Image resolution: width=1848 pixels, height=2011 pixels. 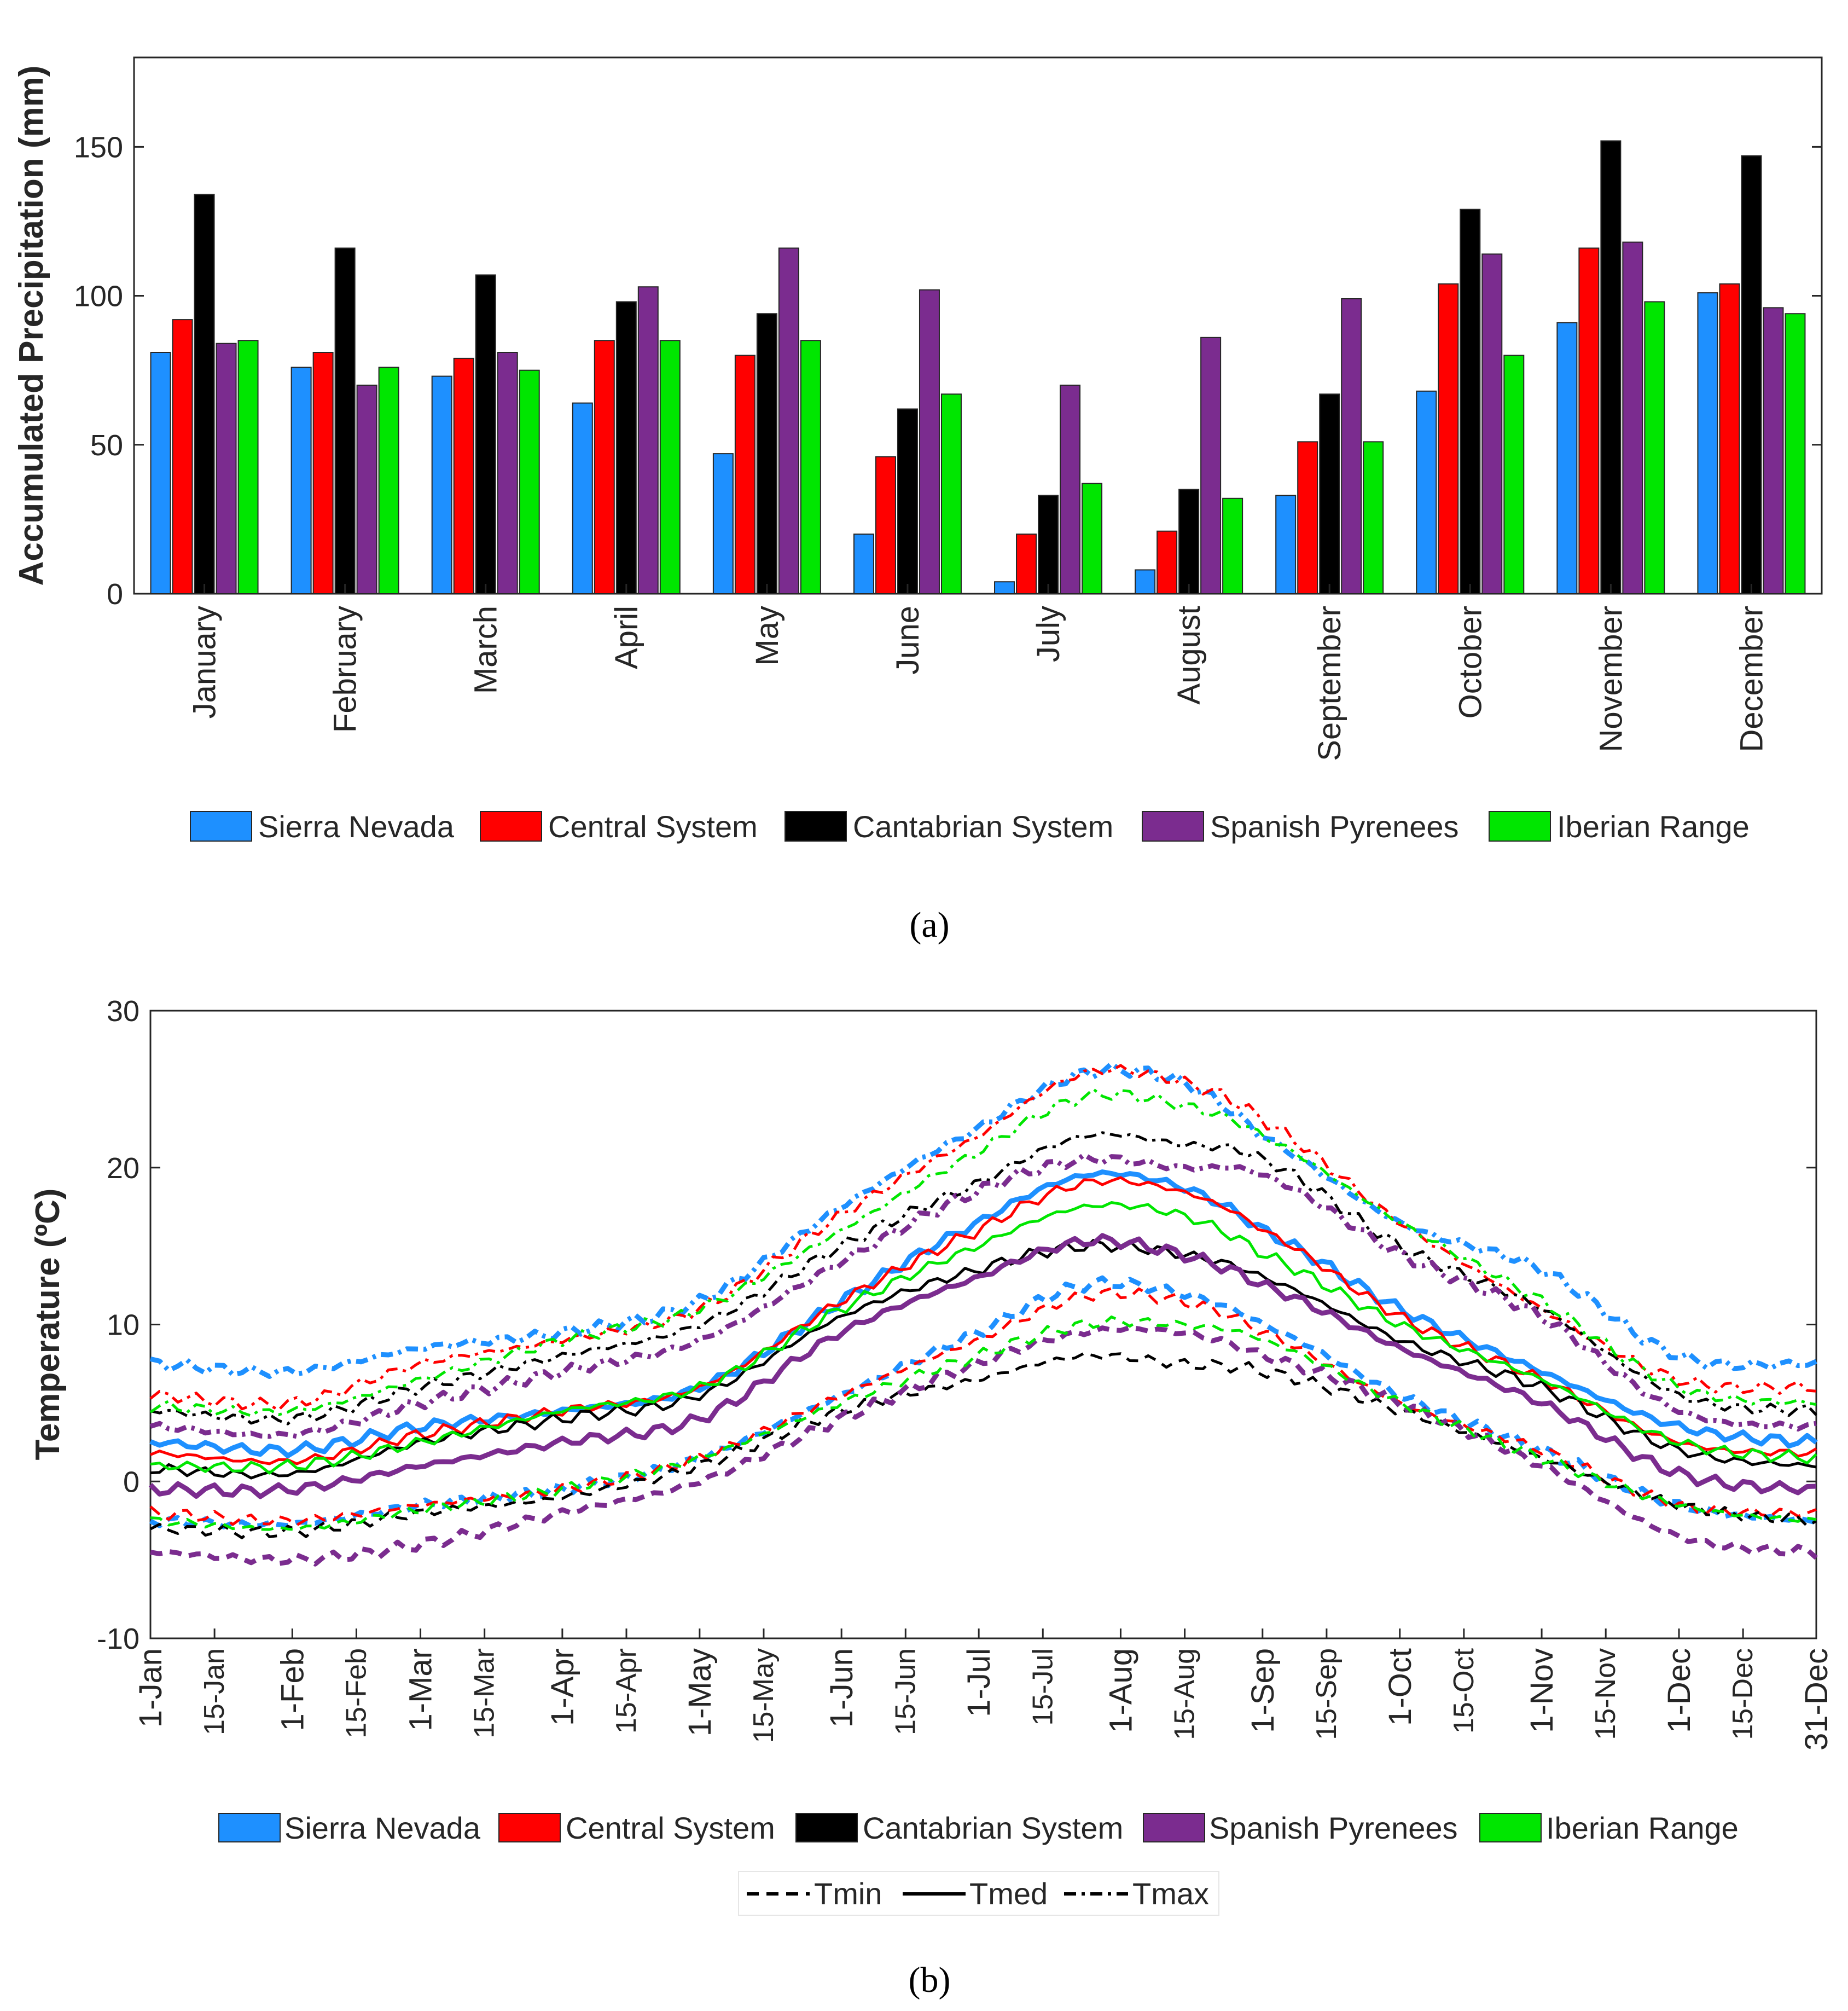 I want to click on panel-b-x-tick-label-1-dec: 1-Dec, so click(x=1679, y=1691).